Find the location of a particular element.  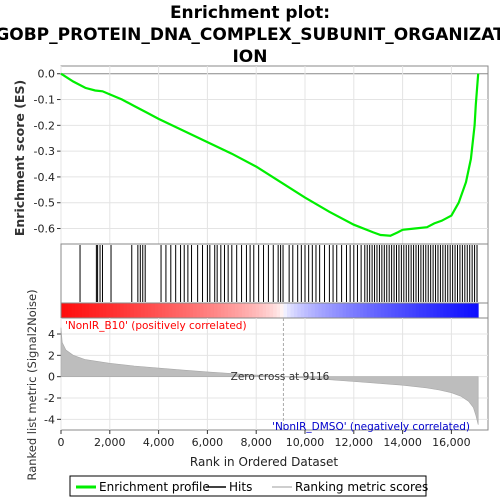

negative-correlation-label: 'NonIR_DMSO' (negatively correlated) is located at coordinates (371, 427).